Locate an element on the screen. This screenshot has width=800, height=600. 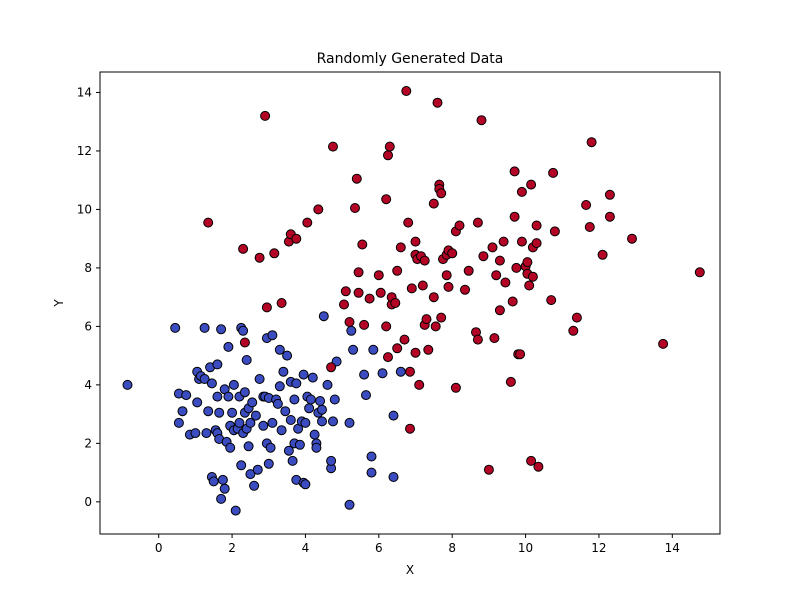
x-tick-label: 14 is located at coordinates (672, 548).